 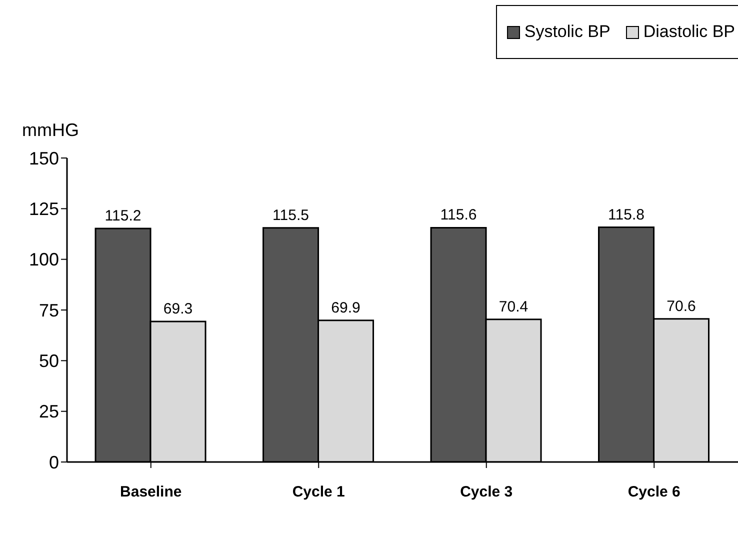 What do you see at coordinates (626, 215) in the screenshot?
I see `data-label: 115.8` at bounding box center [626, 215].